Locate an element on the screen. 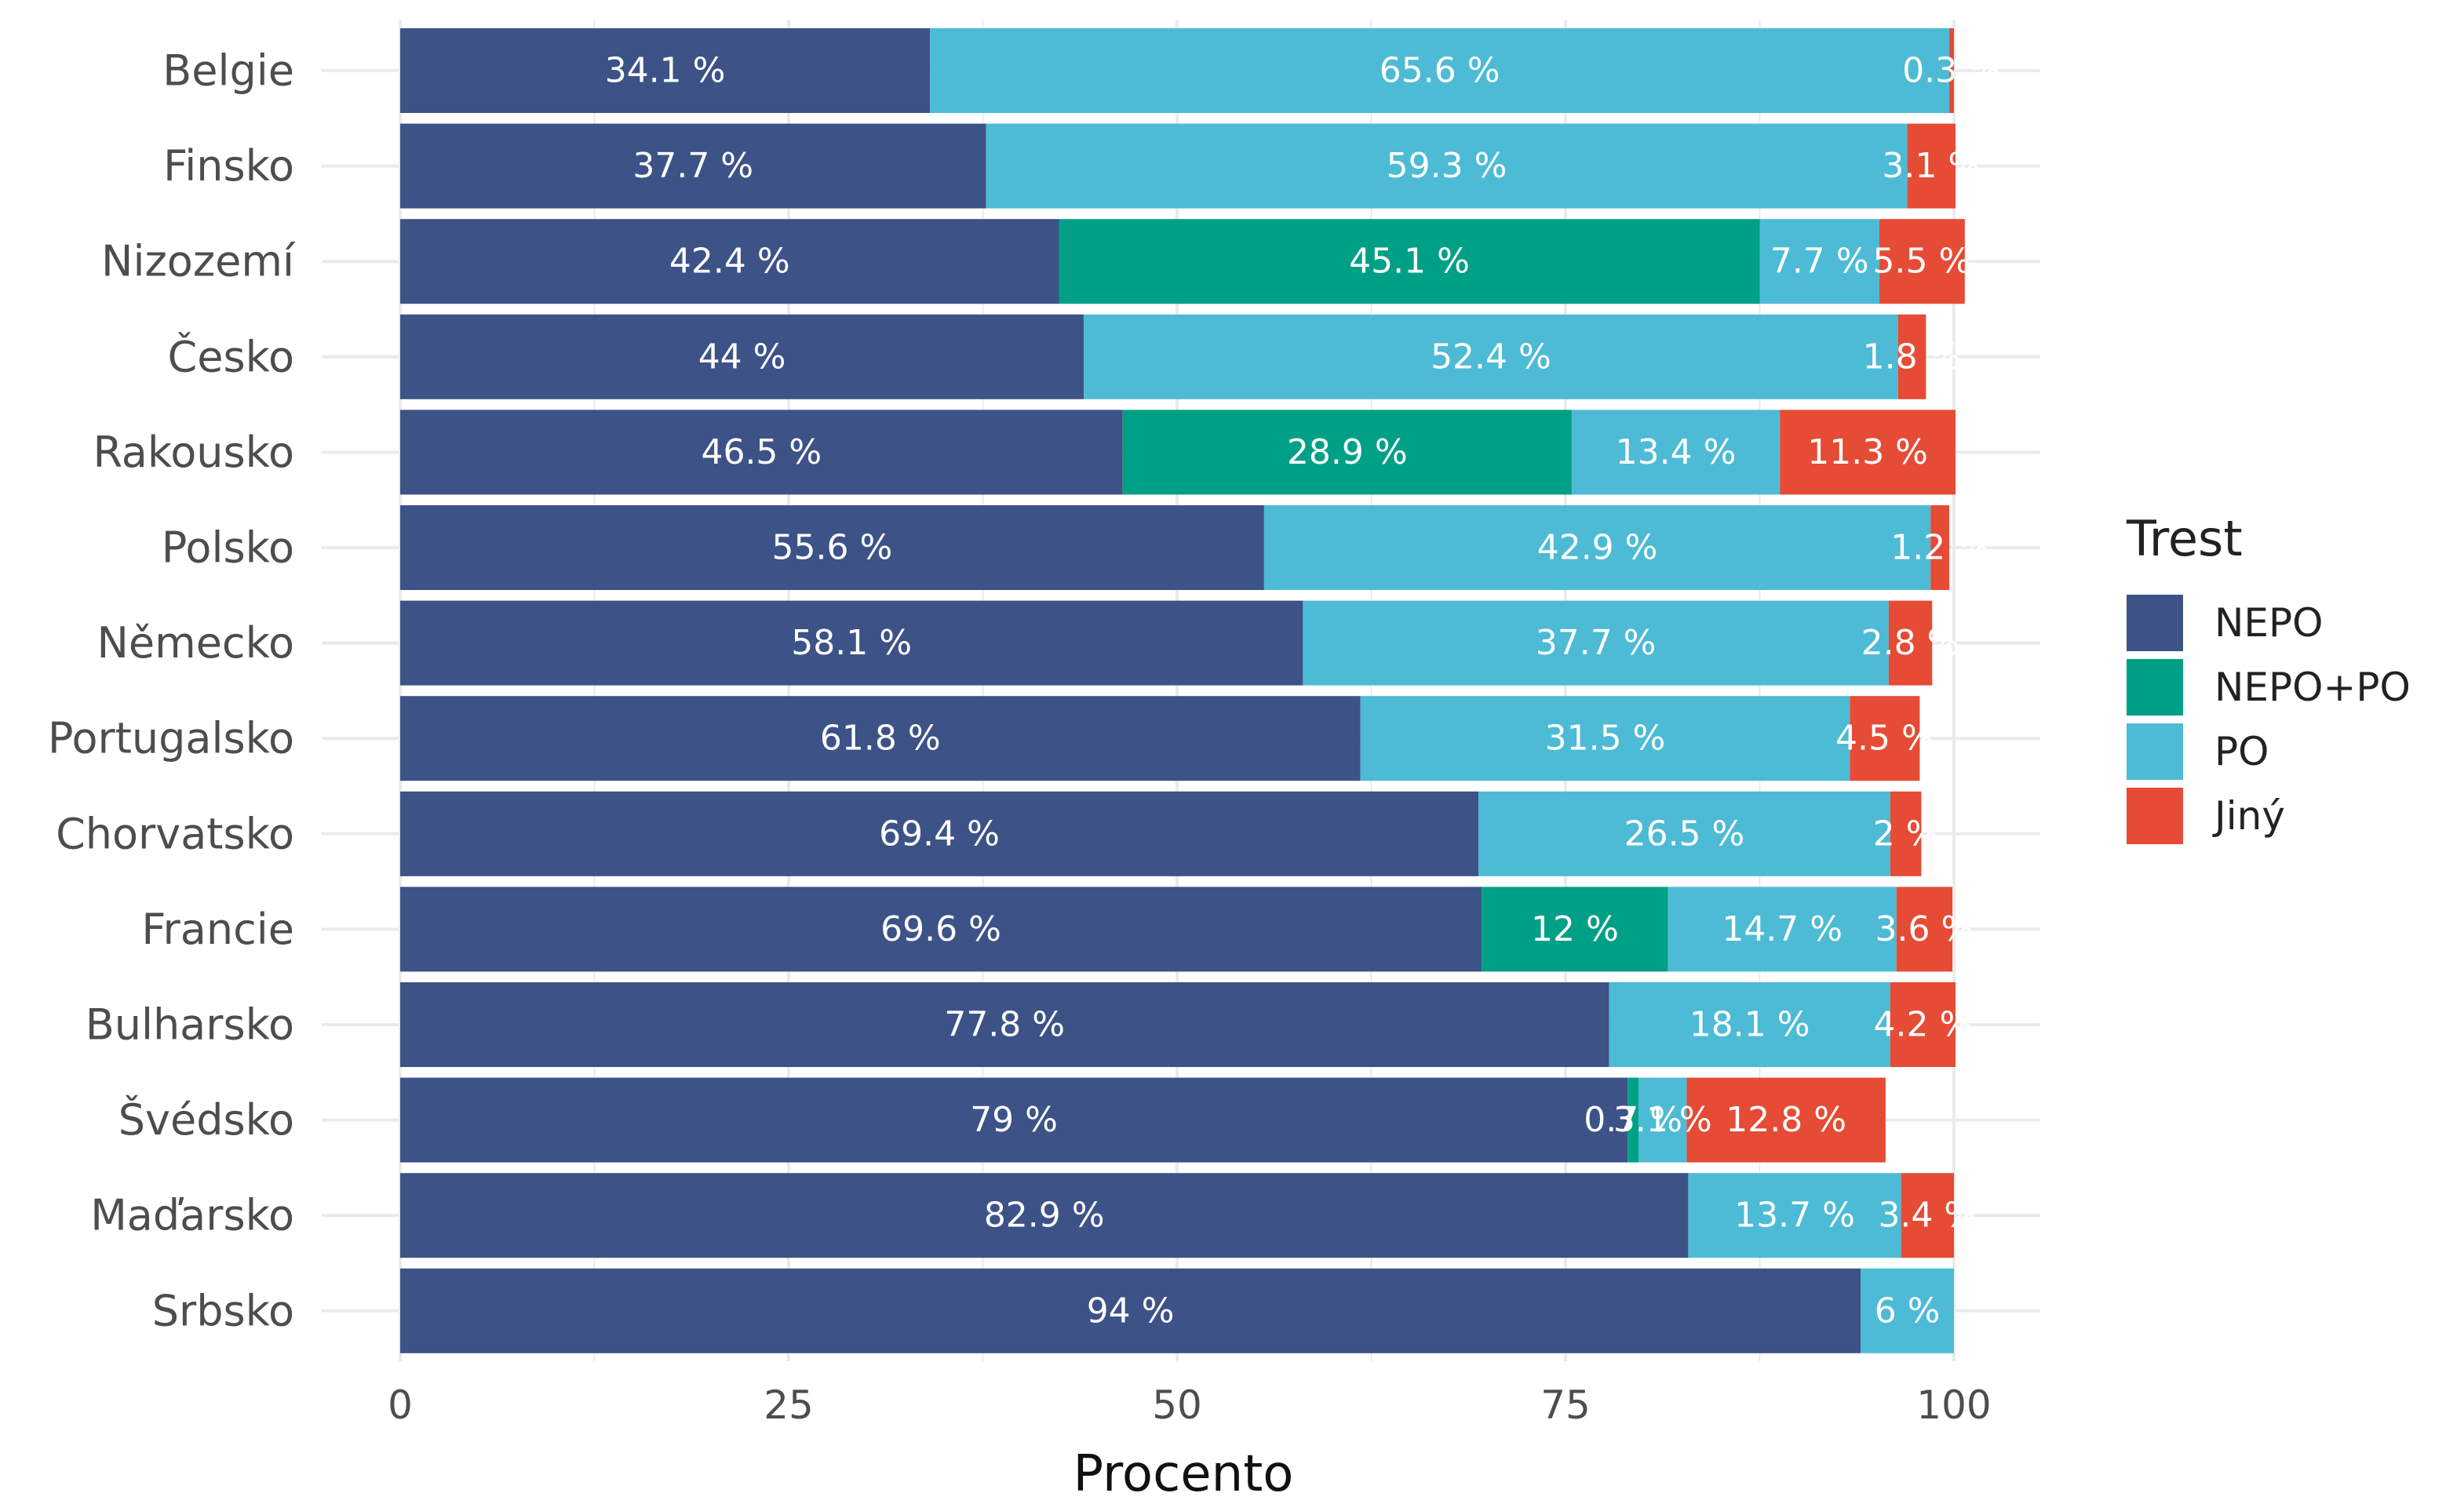 The width and height of the screenshot is (2464, 1504). legend-label: NEPO is located at coordinates (2269, 623).